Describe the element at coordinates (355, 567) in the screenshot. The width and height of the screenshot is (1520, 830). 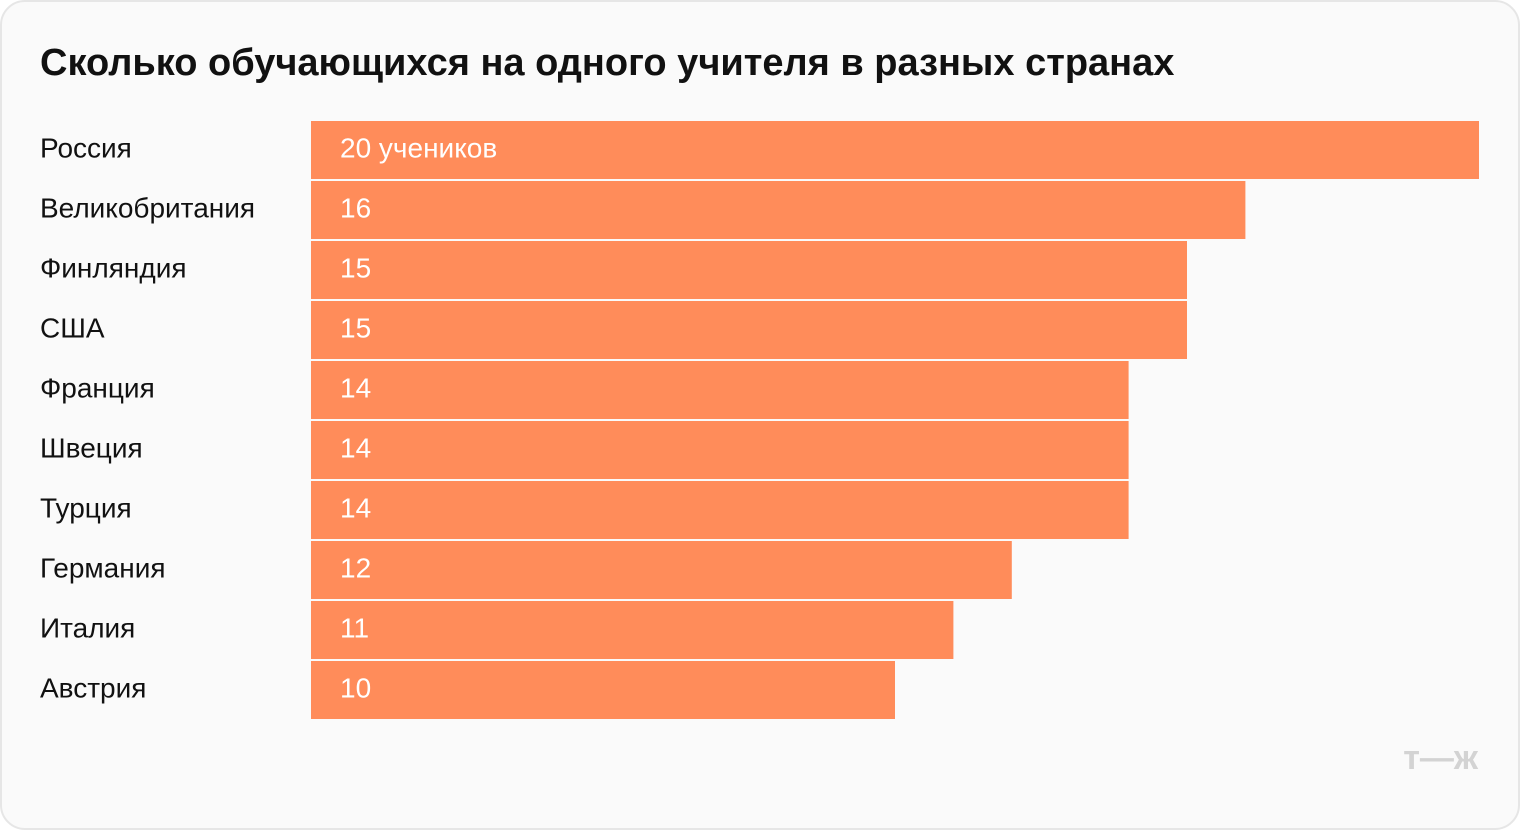
I see `value-label: 12` at that location.